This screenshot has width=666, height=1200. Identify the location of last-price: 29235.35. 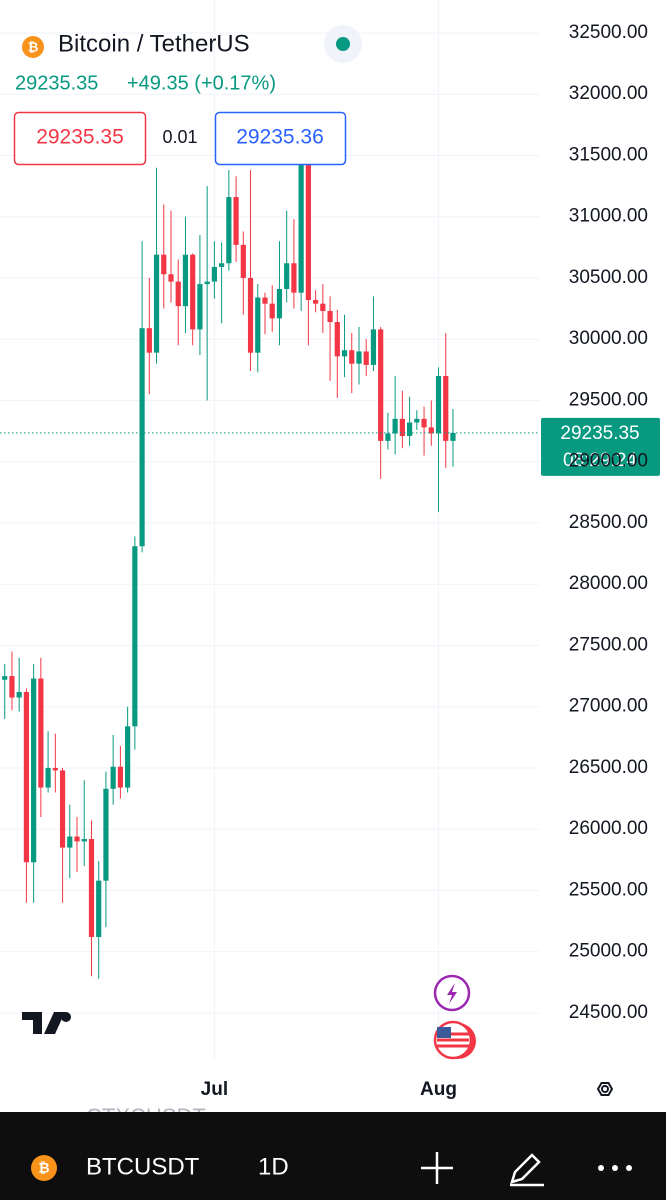
(56, 83).